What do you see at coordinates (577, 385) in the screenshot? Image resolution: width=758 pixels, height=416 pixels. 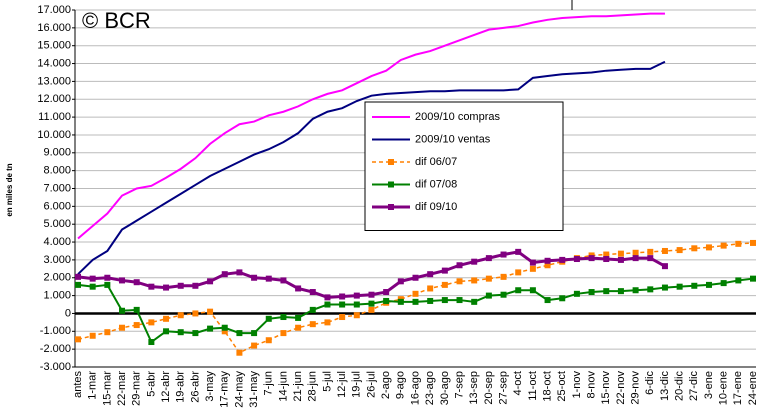 I see `x-tick-label: 1-nov` at bounding box center [577, 385].